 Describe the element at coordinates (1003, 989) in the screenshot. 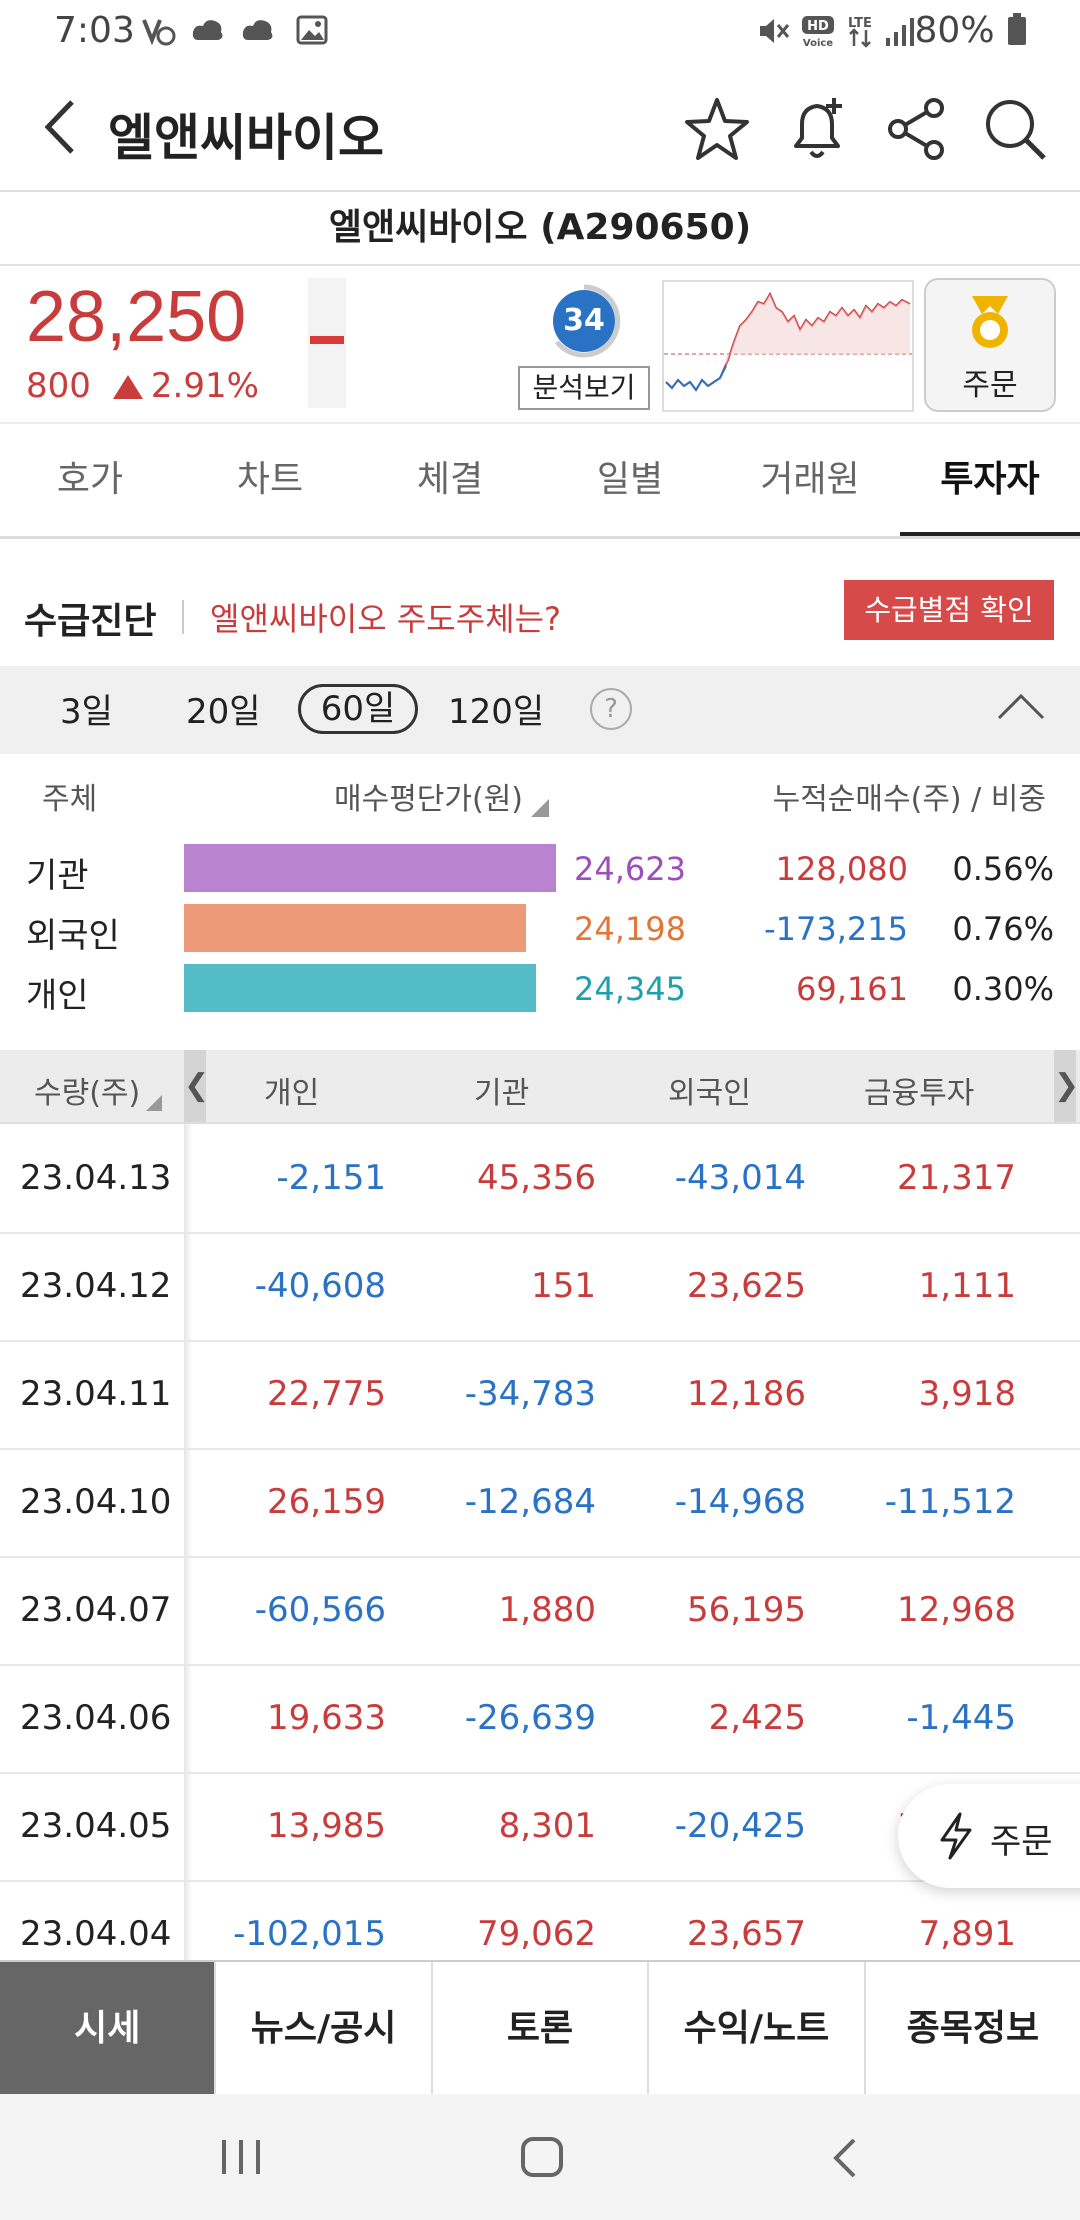

I see `weight-pct: 0.30%` at that location.